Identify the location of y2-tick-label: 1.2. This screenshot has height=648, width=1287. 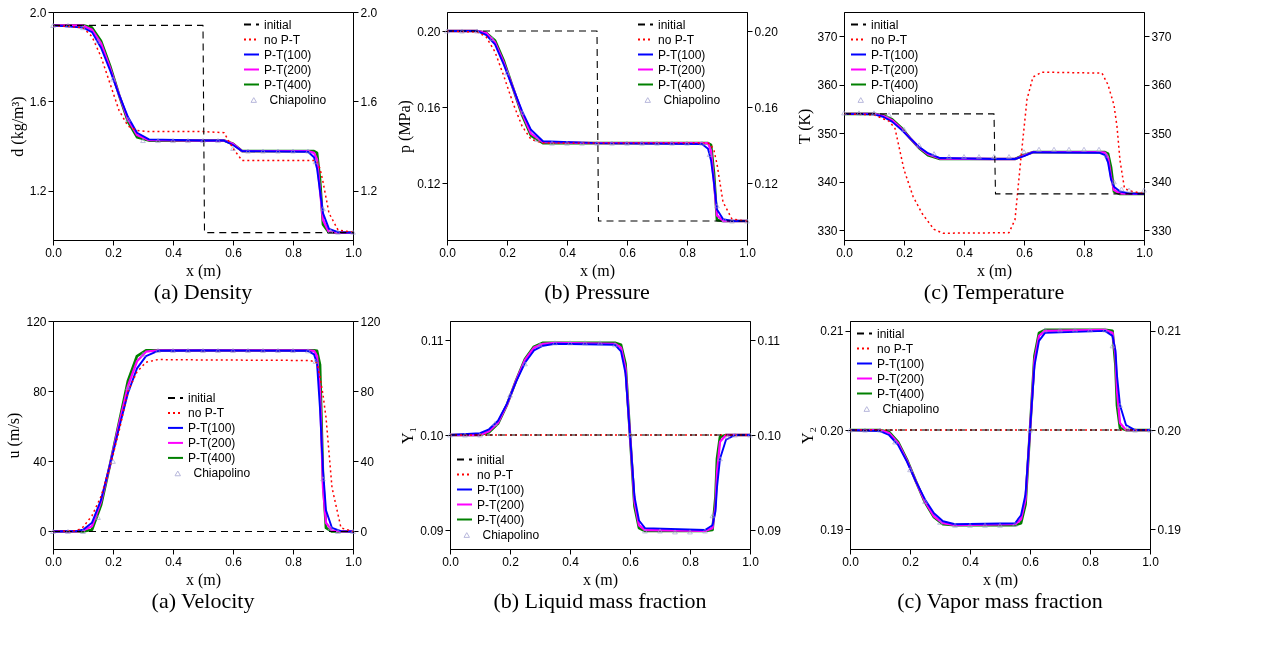
(369, 191).